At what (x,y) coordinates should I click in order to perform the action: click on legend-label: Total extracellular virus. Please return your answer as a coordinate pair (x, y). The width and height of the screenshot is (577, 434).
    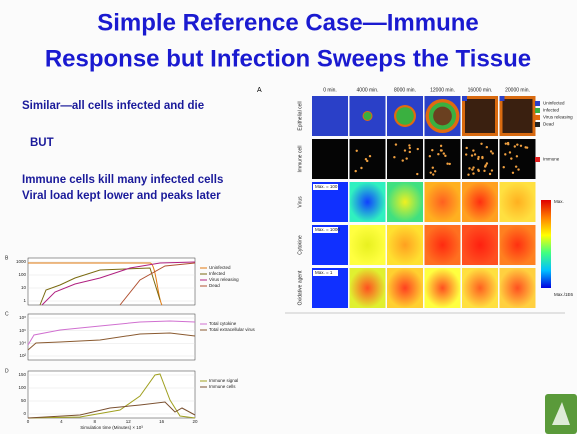
    Looking at the image, I should click on (232, 329).